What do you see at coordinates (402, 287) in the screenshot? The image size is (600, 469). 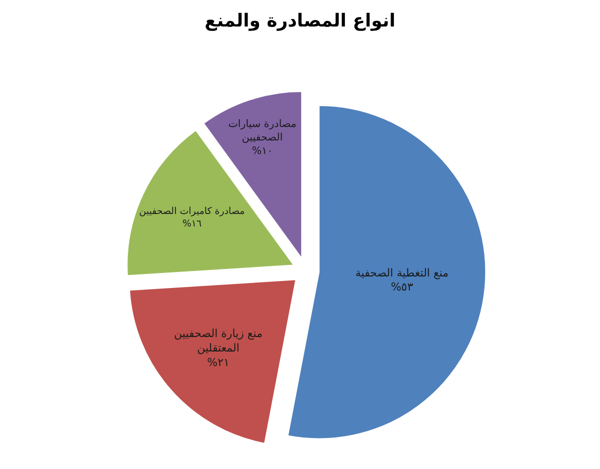 I see `data-label: %٥٣` at bounding box center [402, 287].